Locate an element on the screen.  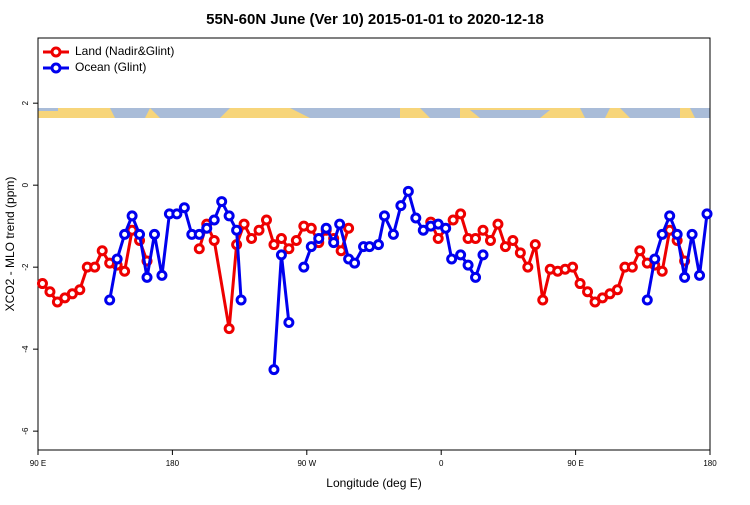
x-tick-label: 0 is located at coordinates (441, 463).